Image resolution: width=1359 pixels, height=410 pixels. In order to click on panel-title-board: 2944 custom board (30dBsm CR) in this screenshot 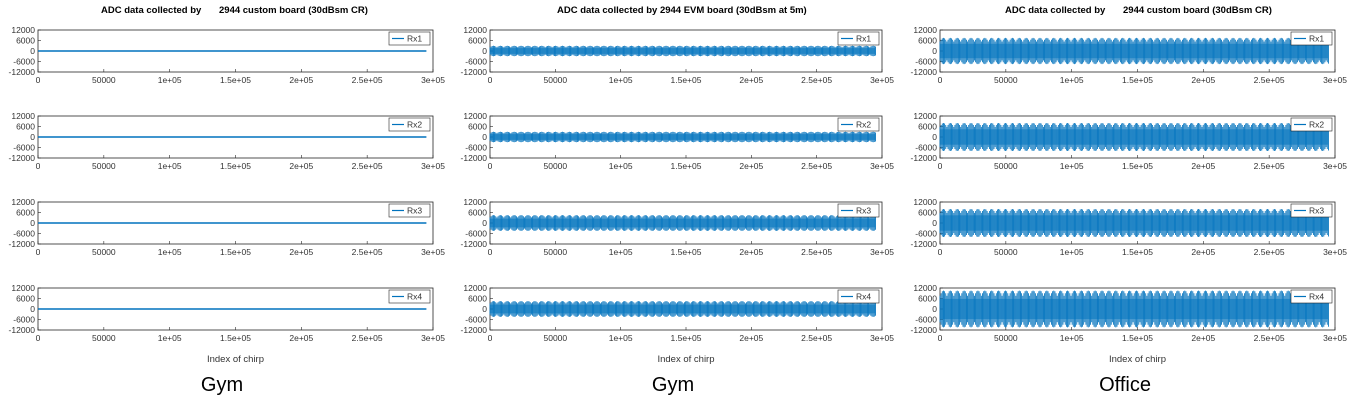, I will do `click(1197, 10)`.